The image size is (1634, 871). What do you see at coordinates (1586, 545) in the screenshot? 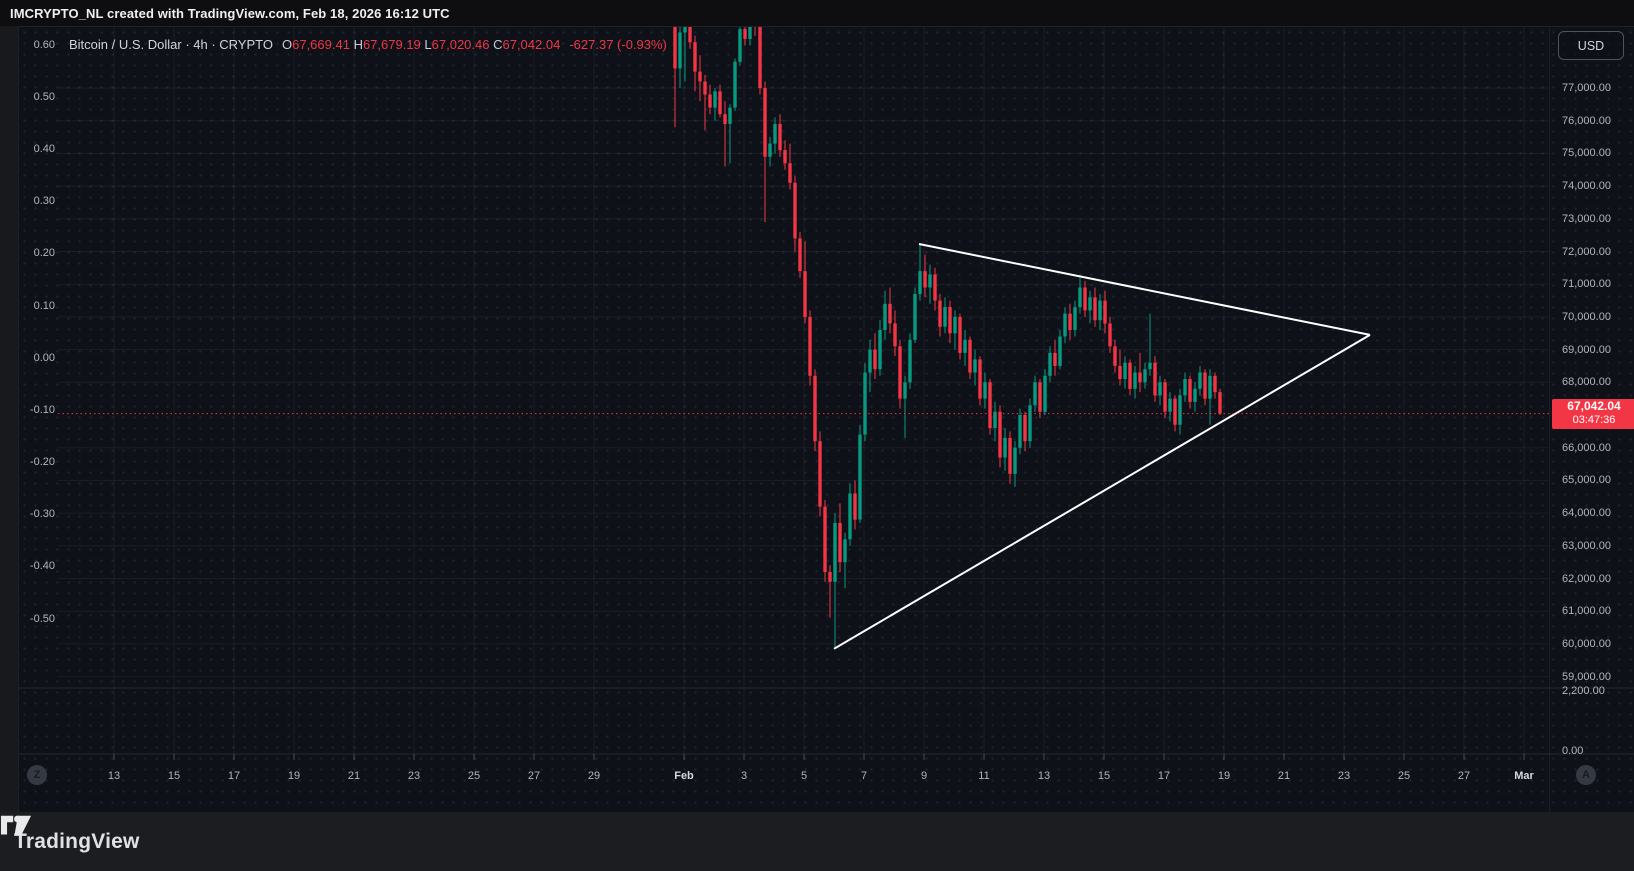
I see `right-axis-tick-label: 63,000.00` at bounding box center [1586, 545].